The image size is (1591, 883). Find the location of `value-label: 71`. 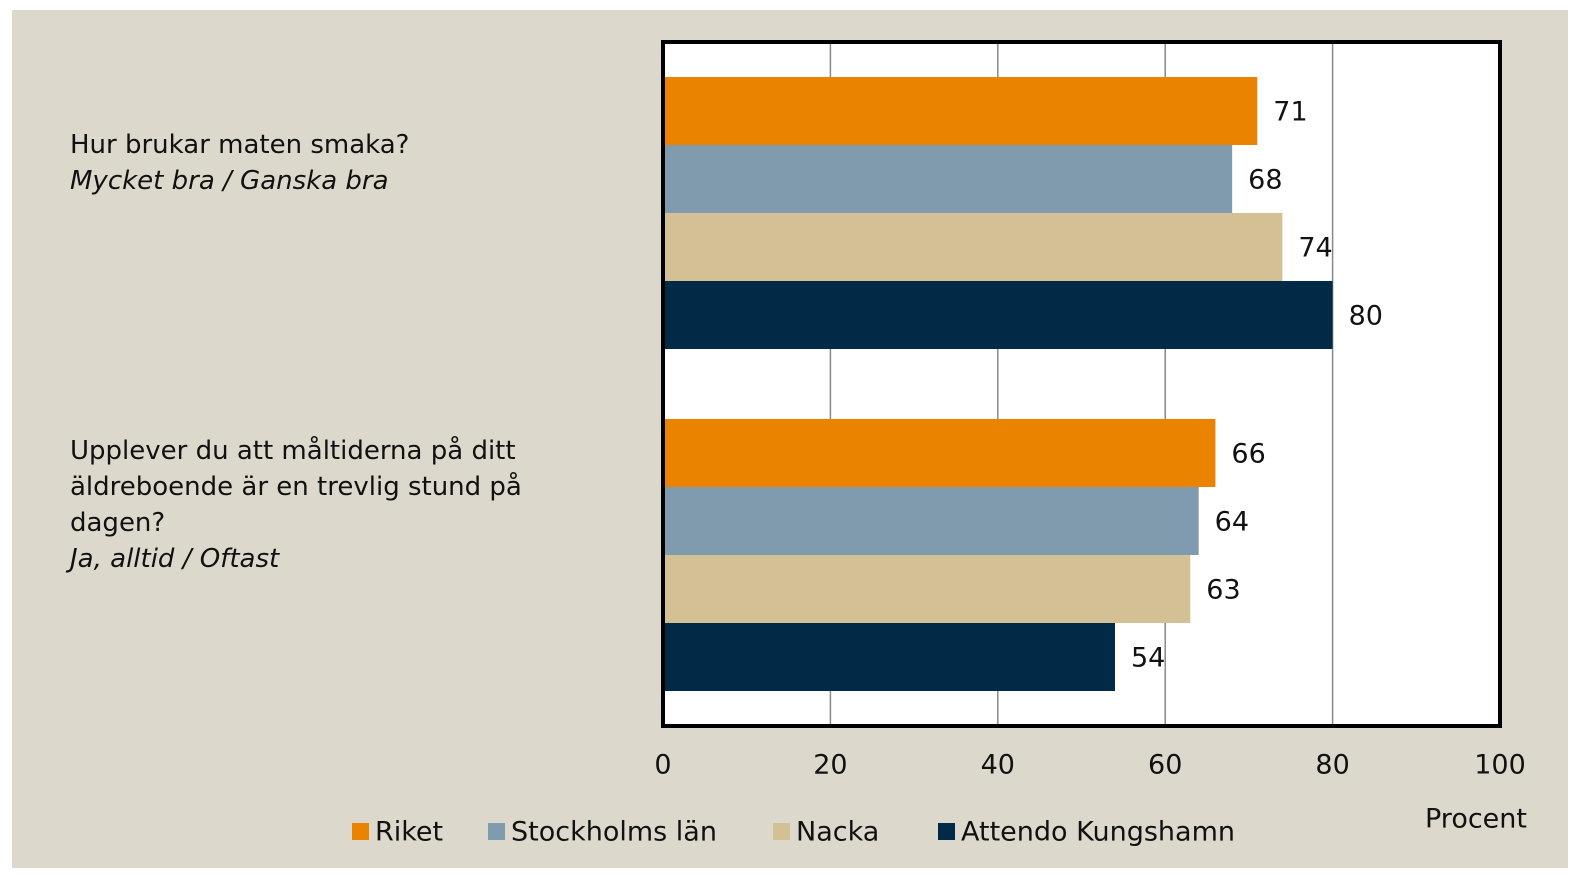

value-label: 71 is located at coordinates (1290, 112).